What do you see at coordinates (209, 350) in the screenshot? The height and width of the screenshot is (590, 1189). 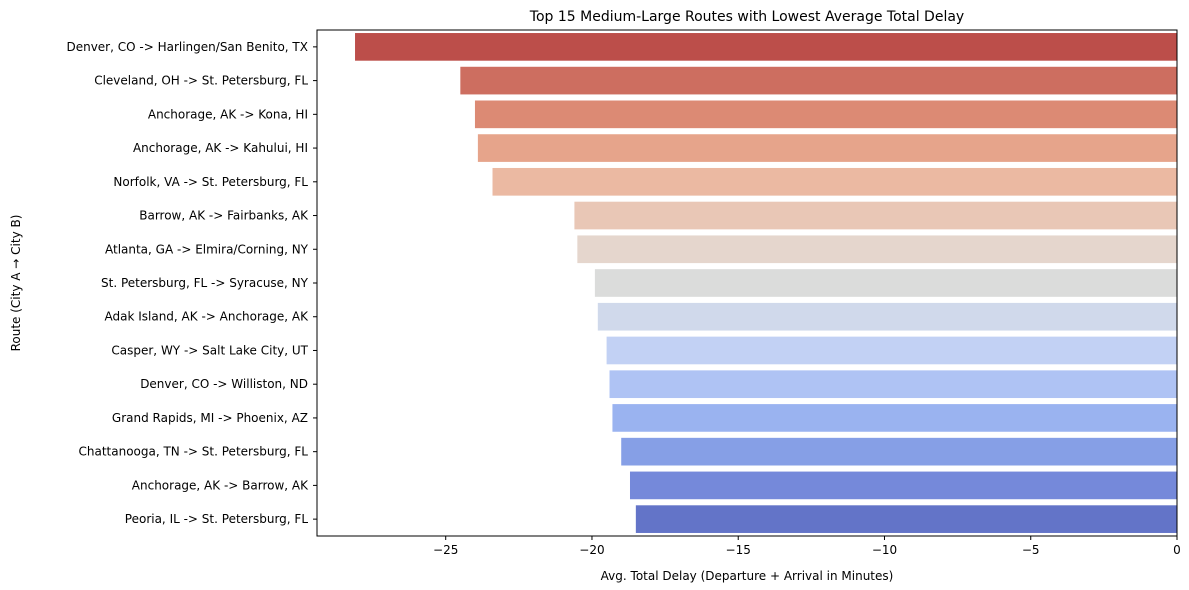 I see `y-tick-label: Casper, WY -> Salt Lake City, UT` at bounding box center [209, 350].